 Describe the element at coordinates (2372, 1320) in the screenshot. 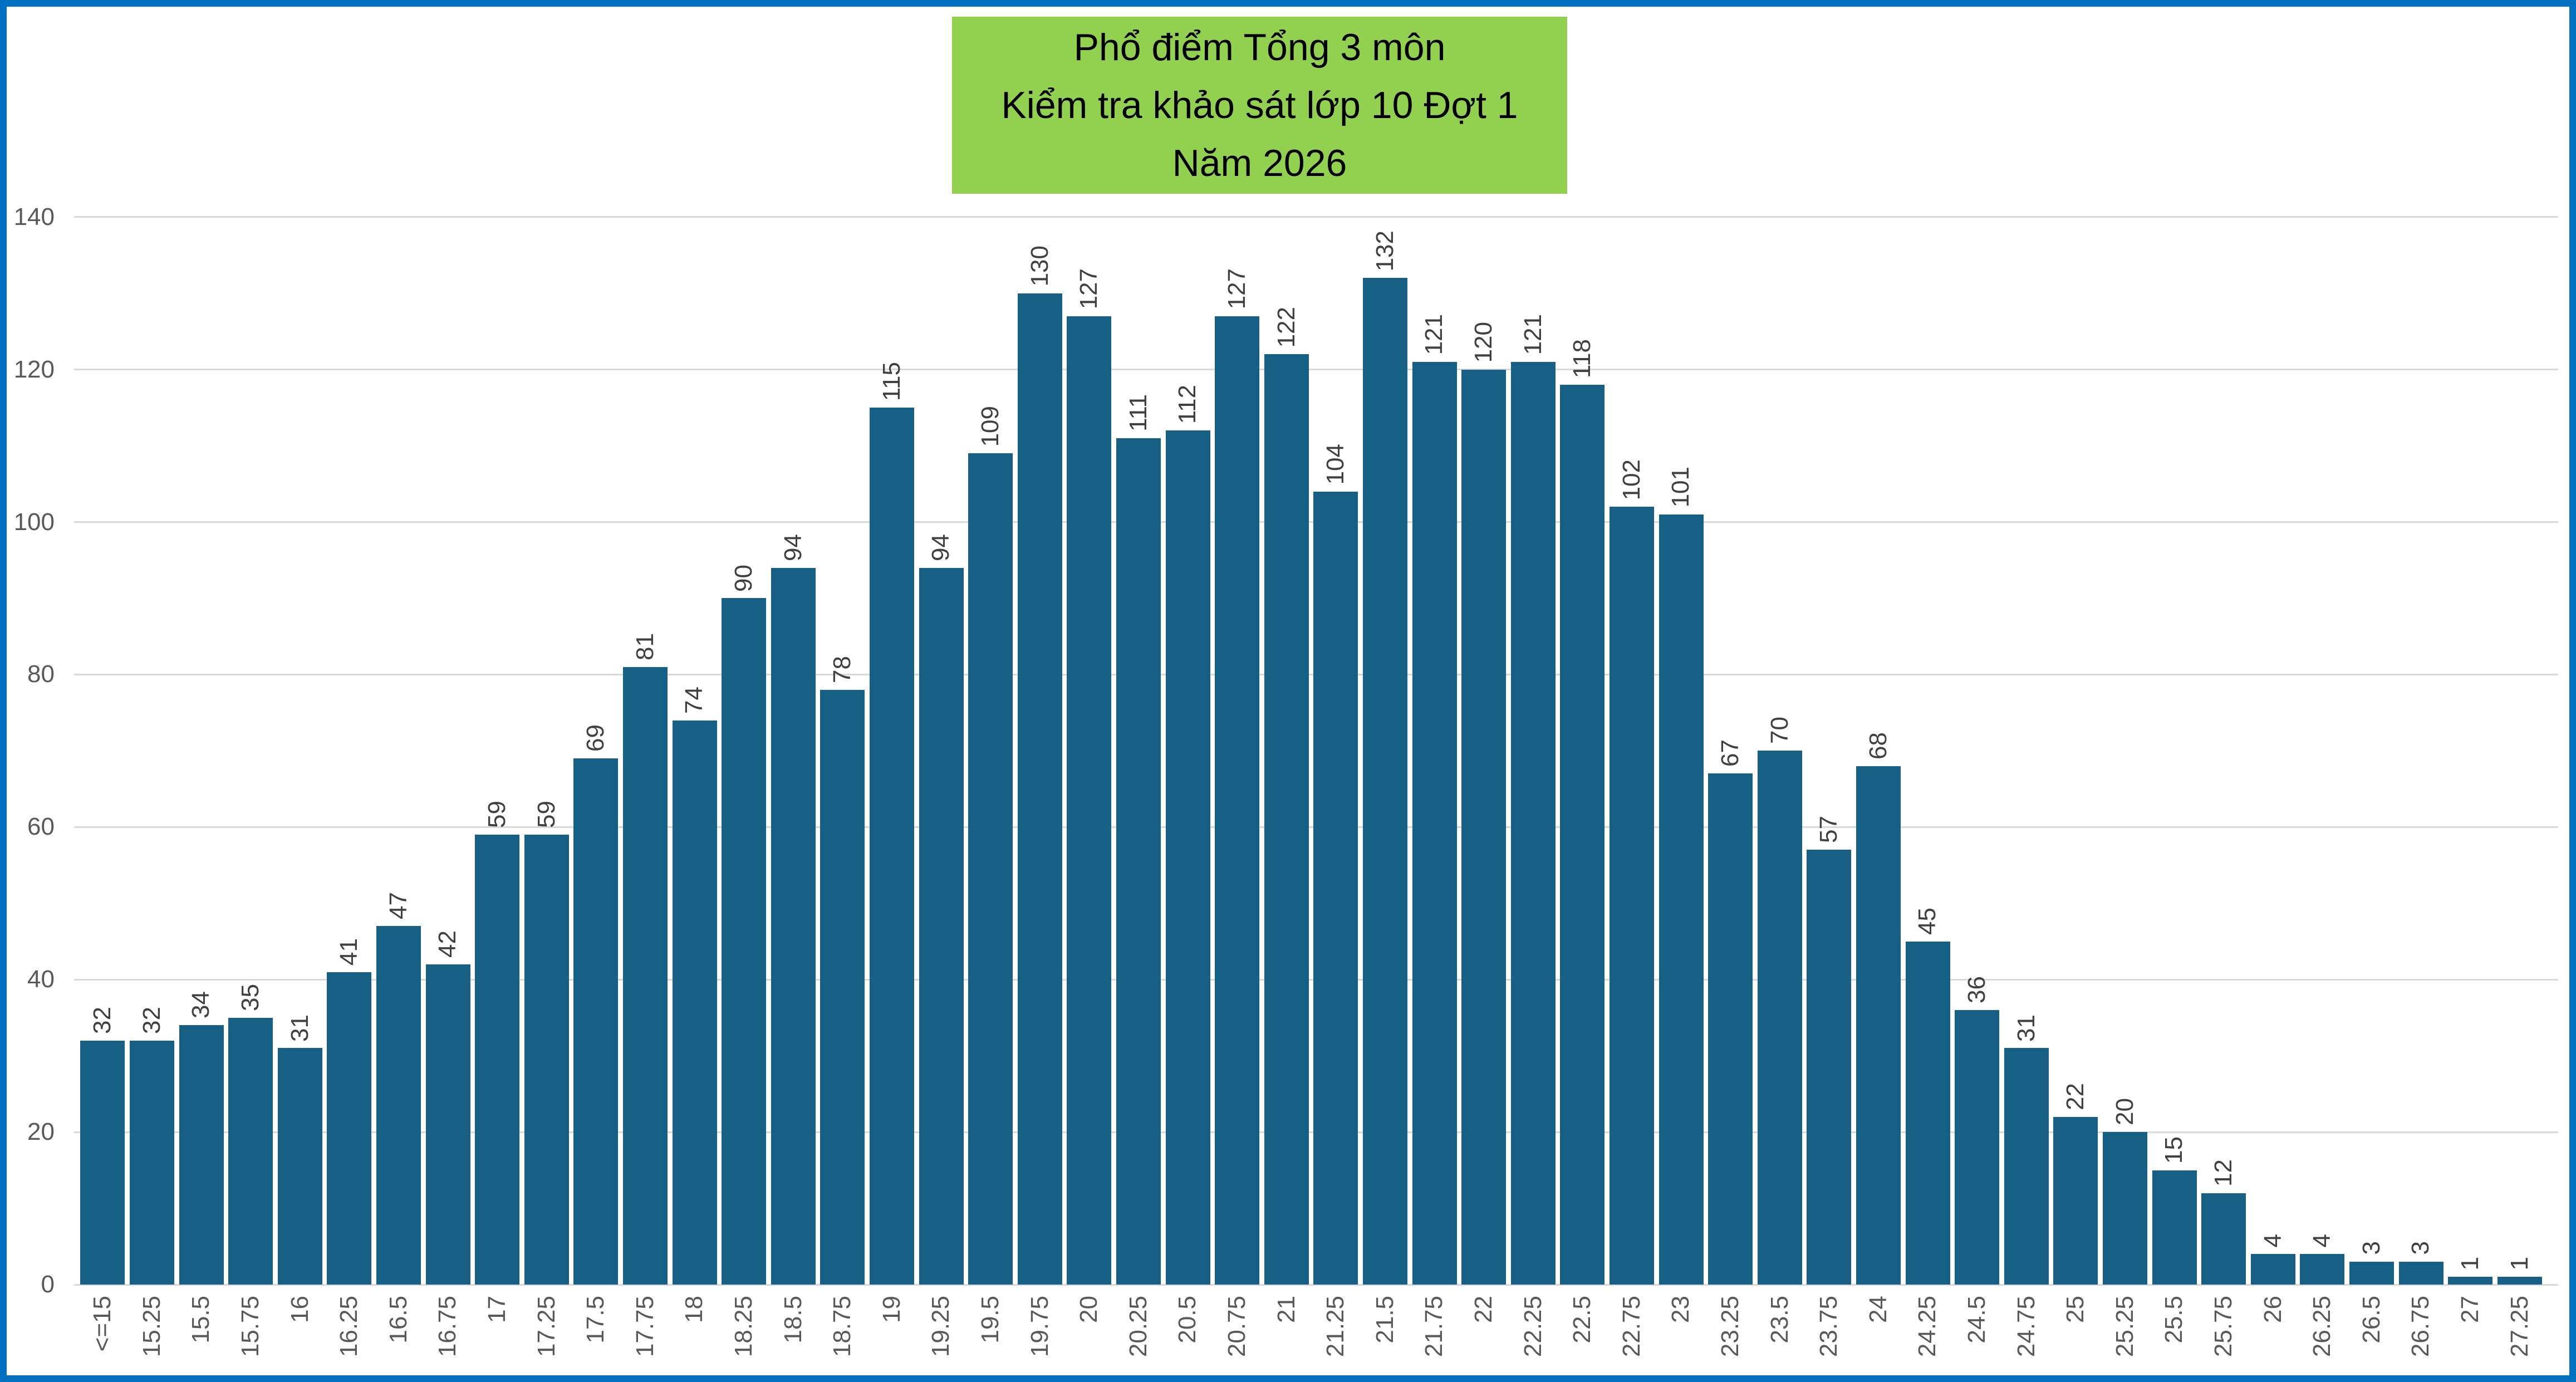

I see `x-tick-label-wrap: 26.5` at that location.